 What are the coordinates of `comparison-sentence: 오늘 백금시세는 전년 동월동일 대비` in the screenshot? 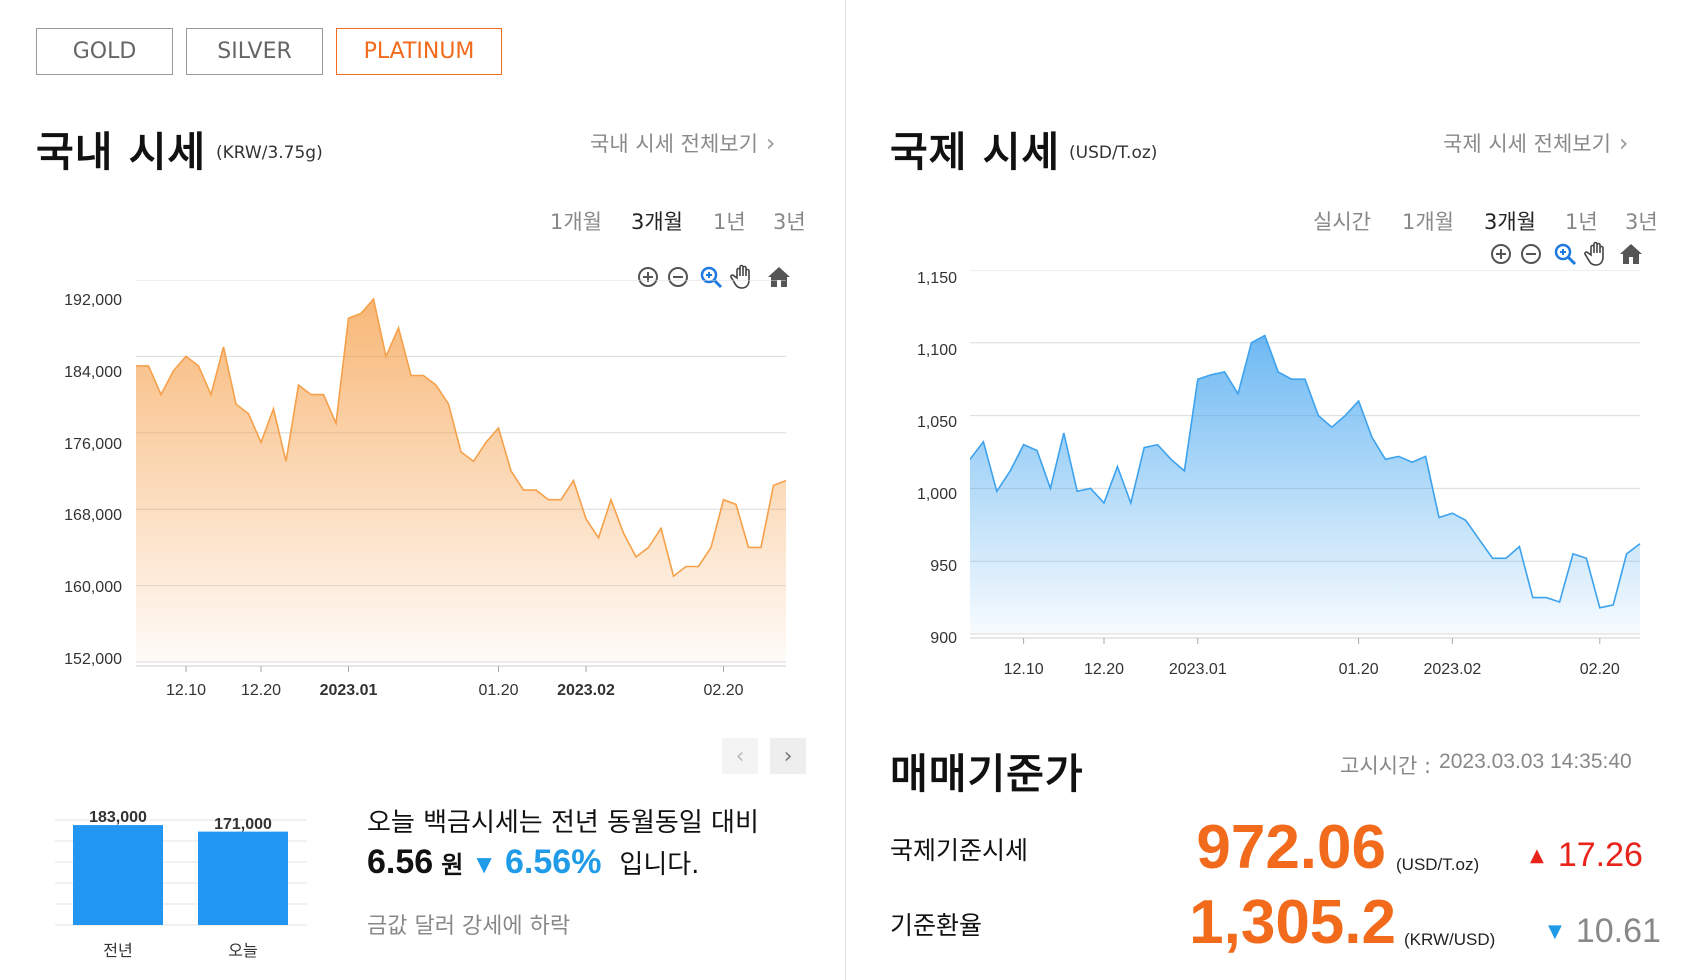 It's located at (563, 823).